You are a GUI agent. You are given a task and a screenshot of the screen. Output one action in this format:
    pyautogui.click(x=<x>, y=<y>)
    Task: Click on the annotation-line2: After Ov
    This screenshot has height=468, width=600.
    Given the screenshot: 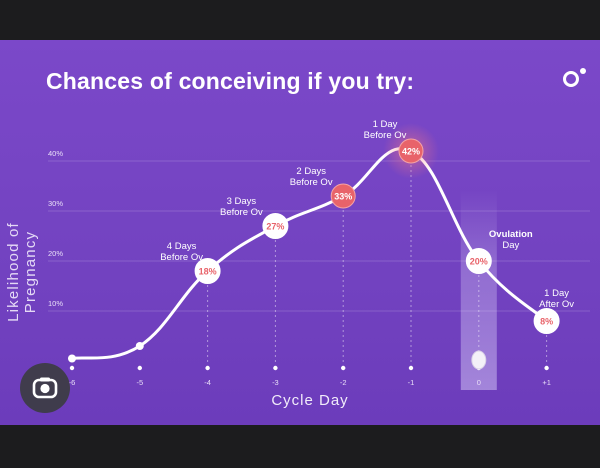 What is the action you would take?
    pyautogui.click(x=556, y=304)
    